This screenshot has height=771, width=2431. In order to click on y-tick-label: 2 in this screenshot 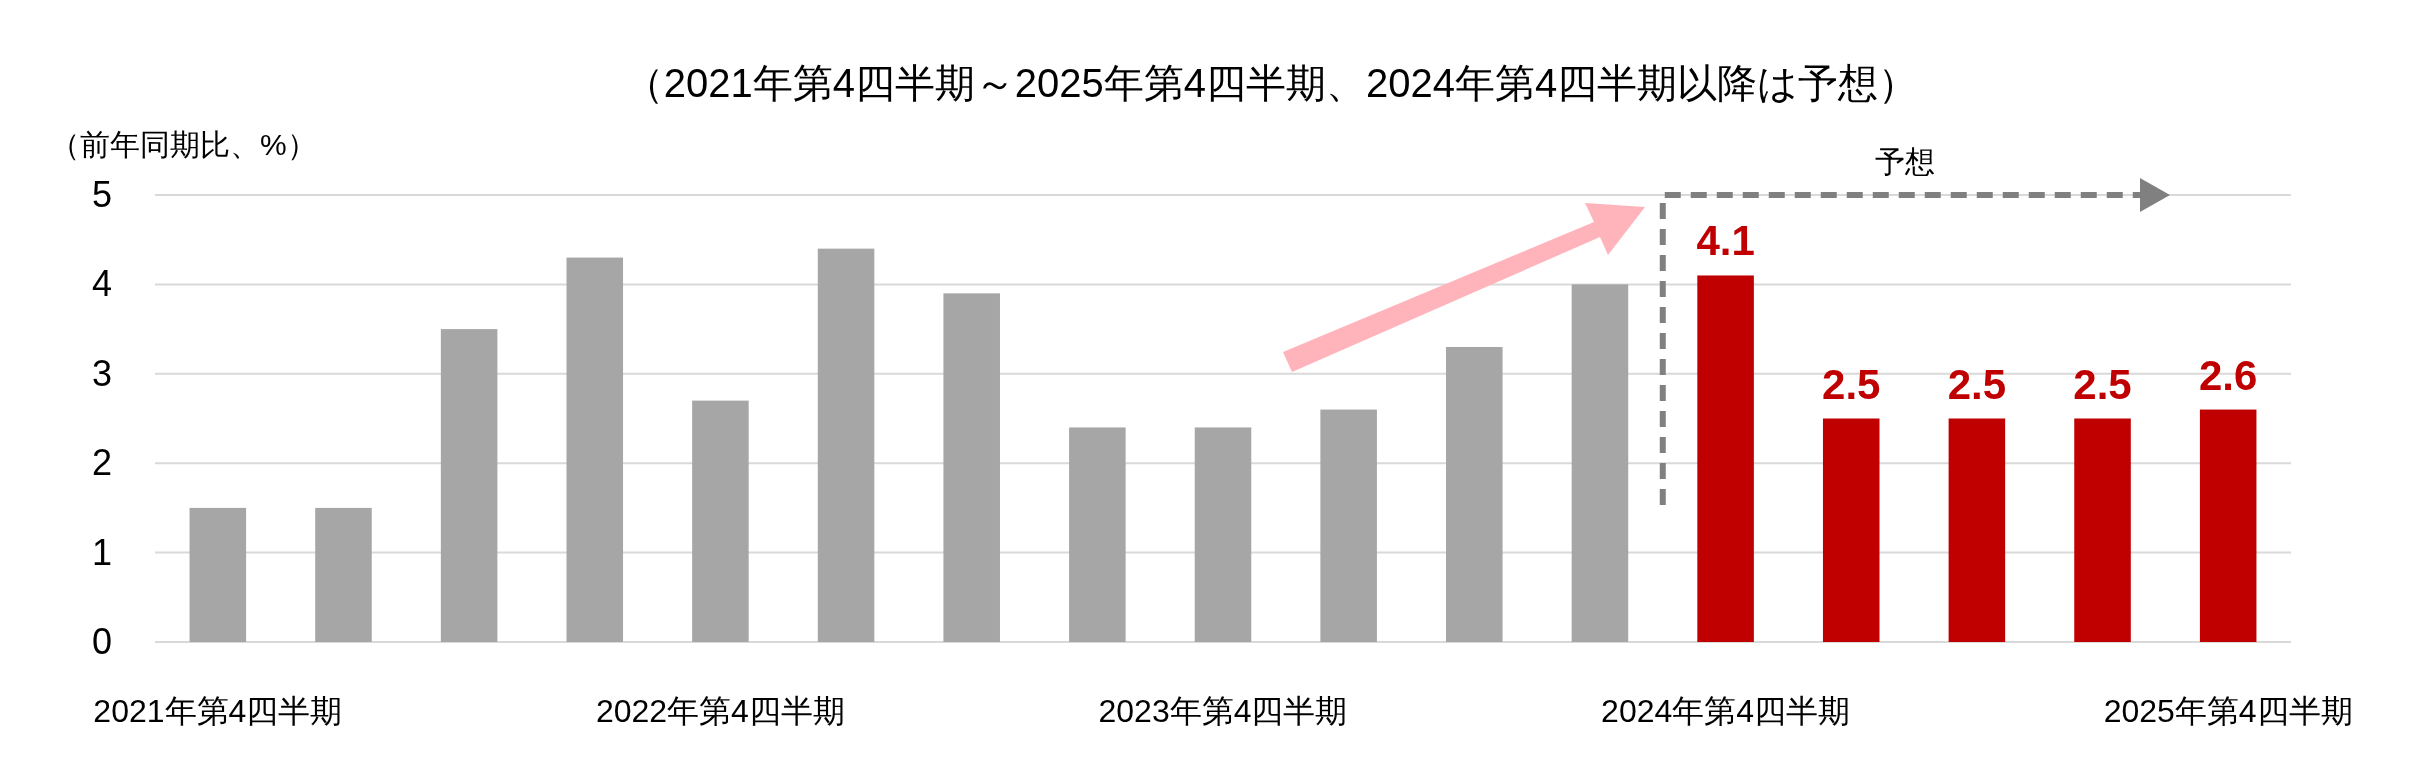, I will do `click(101, 463)`.